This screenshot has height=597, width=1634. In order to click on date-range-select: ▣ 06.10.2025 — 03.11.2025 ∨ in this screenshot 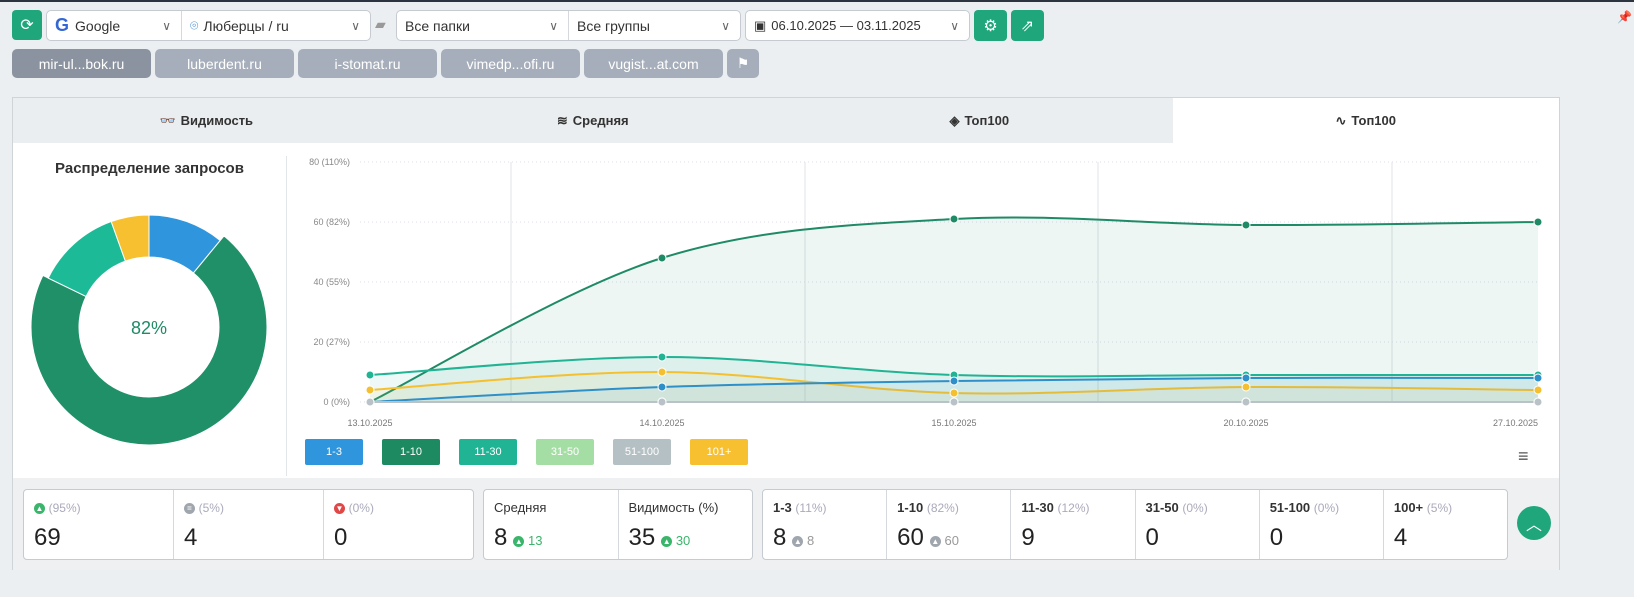, I will do `click(857, 25)`.